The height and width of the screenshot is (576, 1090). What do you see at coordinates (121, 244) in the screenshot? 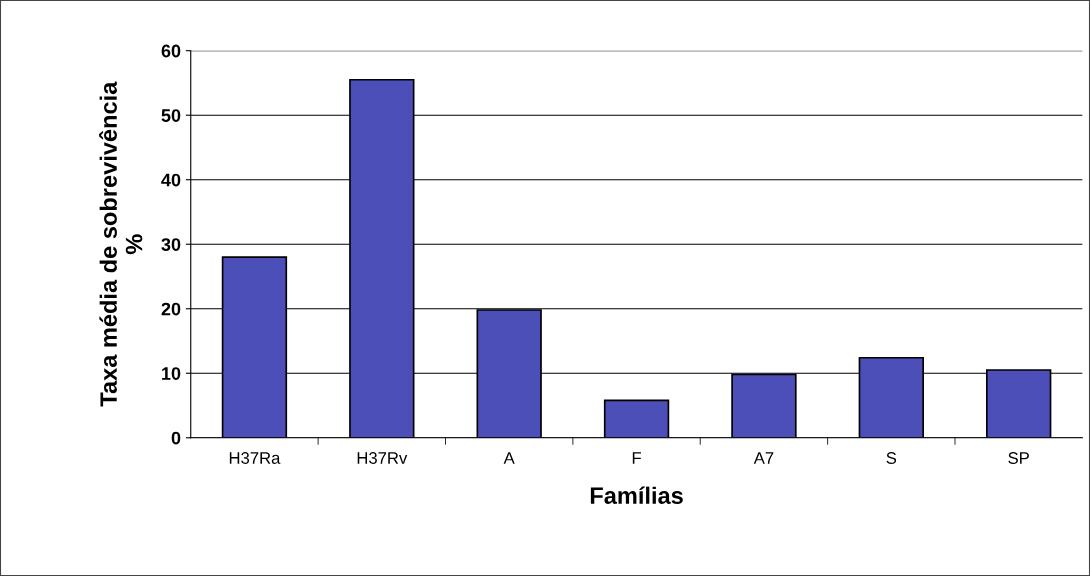
I see `y-axis-title: Taxa média de sobrevivência %` at bounding box center [121, 244].